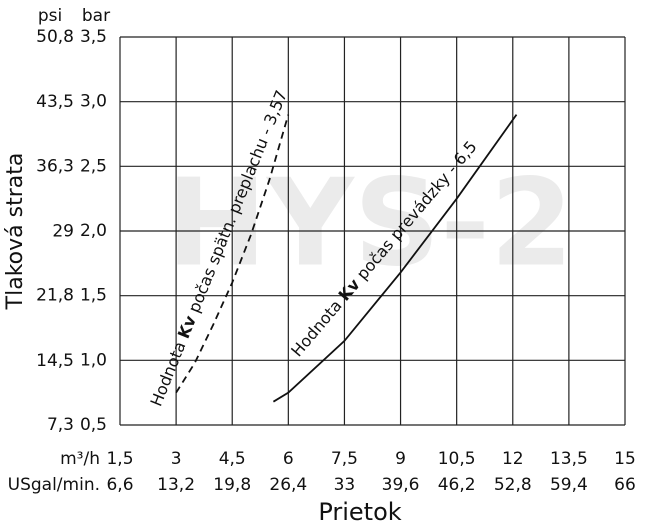  I want to click on y2-tick-label: 43,5, so click(55, 102).